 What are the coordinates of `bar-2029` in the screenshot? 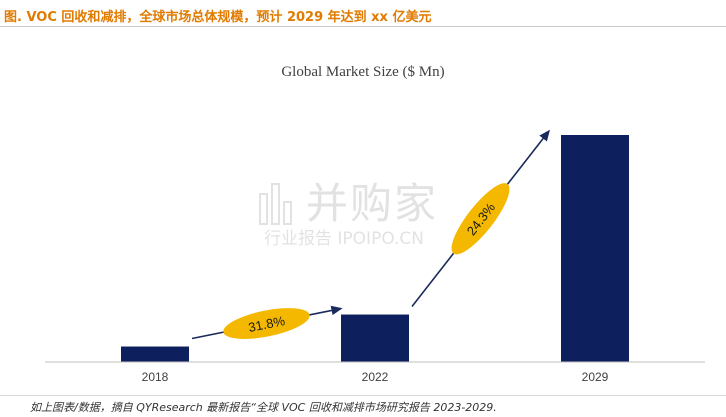 It's located at (595, 248).